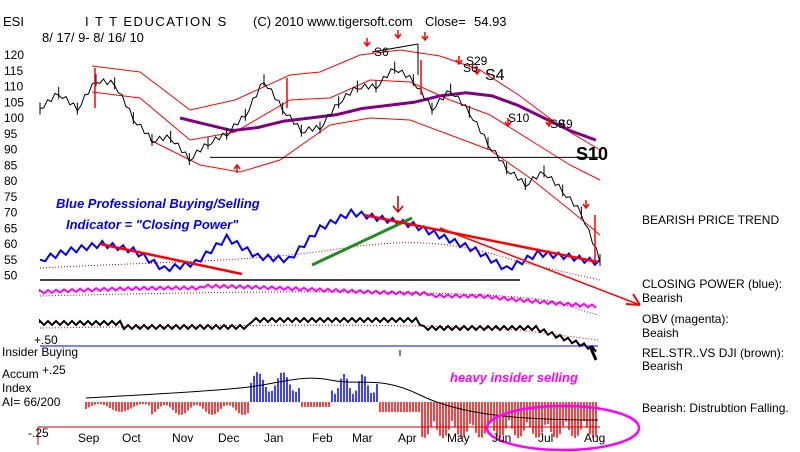 Image resolution: width=800 pixels, height=452 pixels. Describe the element at coordinates (11, 134) in the screenshot. I see `price-tick-95: 95` at that location.